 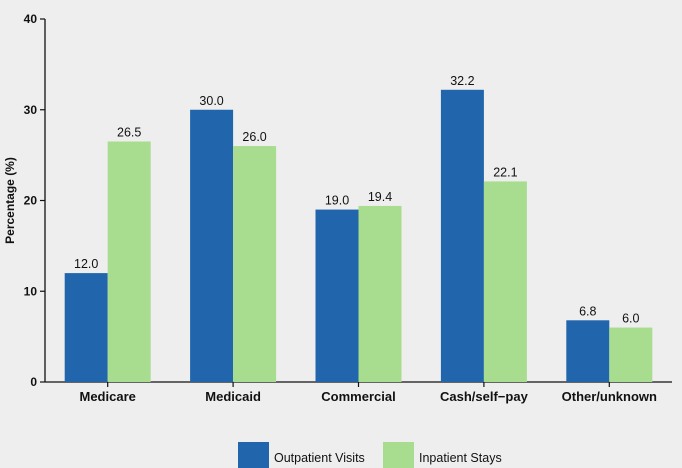 What do you see at coordinates (233, 396) in the screenshot?
I see `x-tick-label: Medicaid` at bounding box center [233, 396].